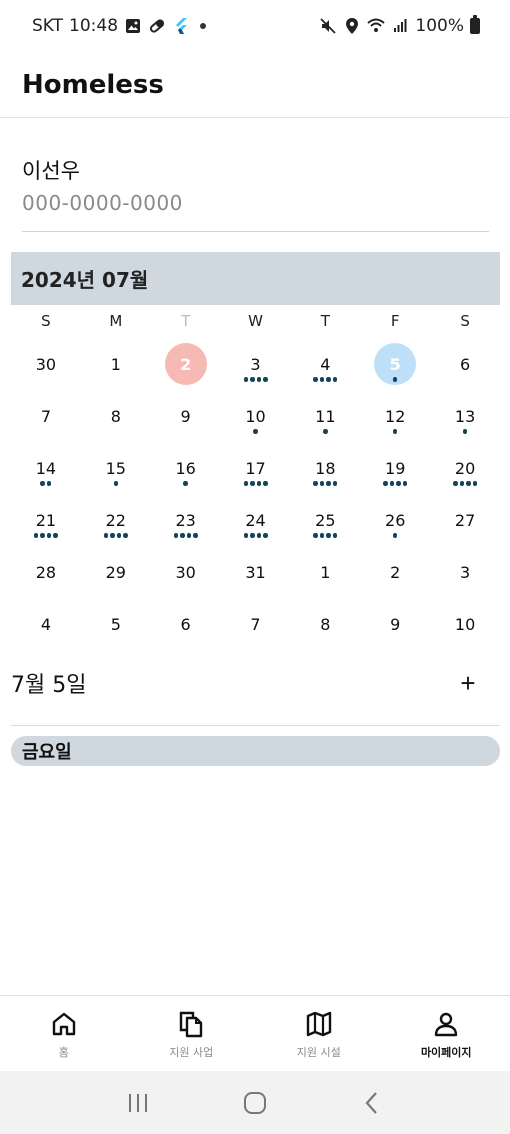 The image size is (510, 1134). What do you see at coordinates (395, 468) in the screenshot?
I see `calendar-day: 19` at bounding box center [395, 468].